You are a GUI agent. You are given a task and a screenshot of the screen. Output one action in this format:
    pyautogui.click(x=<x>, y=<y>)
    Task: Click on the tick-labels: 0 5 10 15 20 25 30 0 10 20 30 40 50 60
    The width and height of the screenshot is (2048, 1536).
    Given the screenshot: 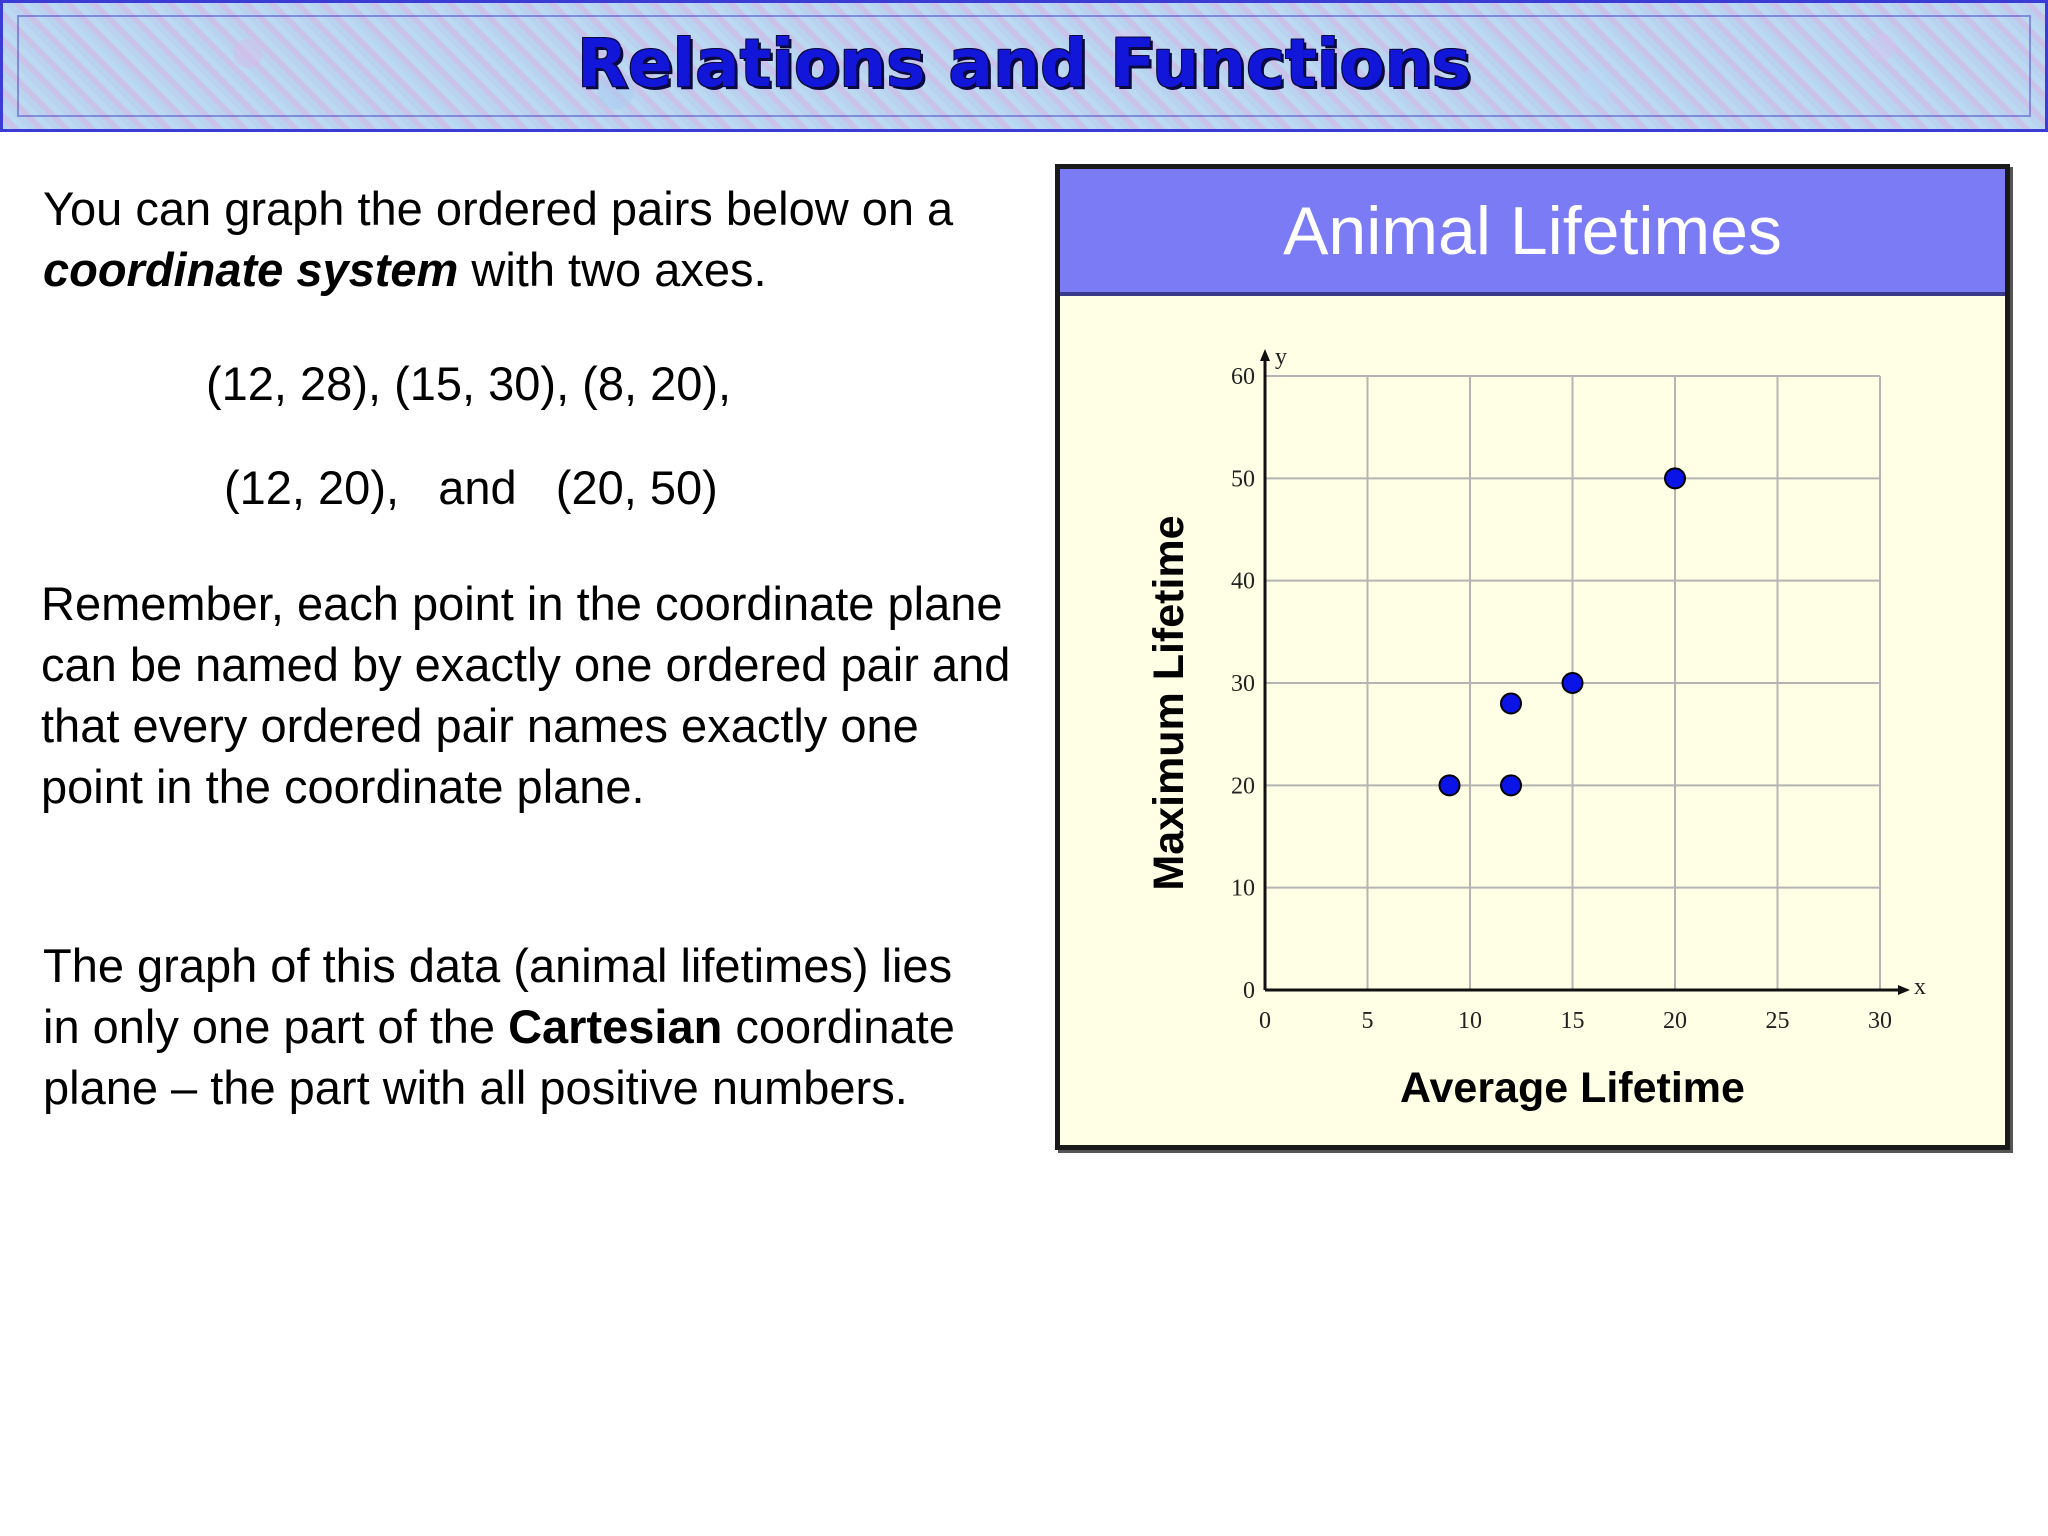 What is the action you would take?
    pyautogui.click(x=1561, y=699)
    